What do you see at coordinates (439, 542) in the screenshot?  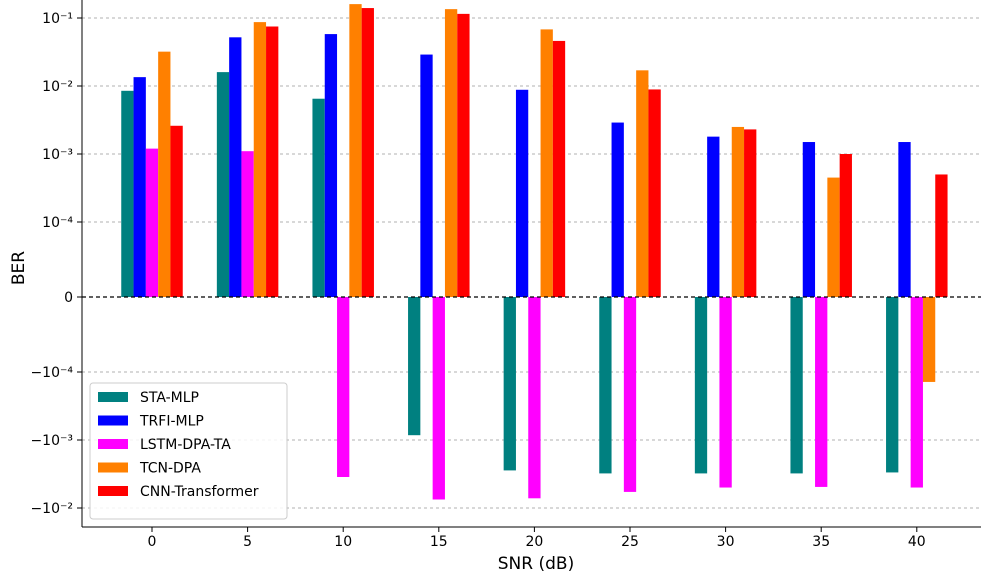 I see `x-tick-label: 15` at bounding box center [439, 542].